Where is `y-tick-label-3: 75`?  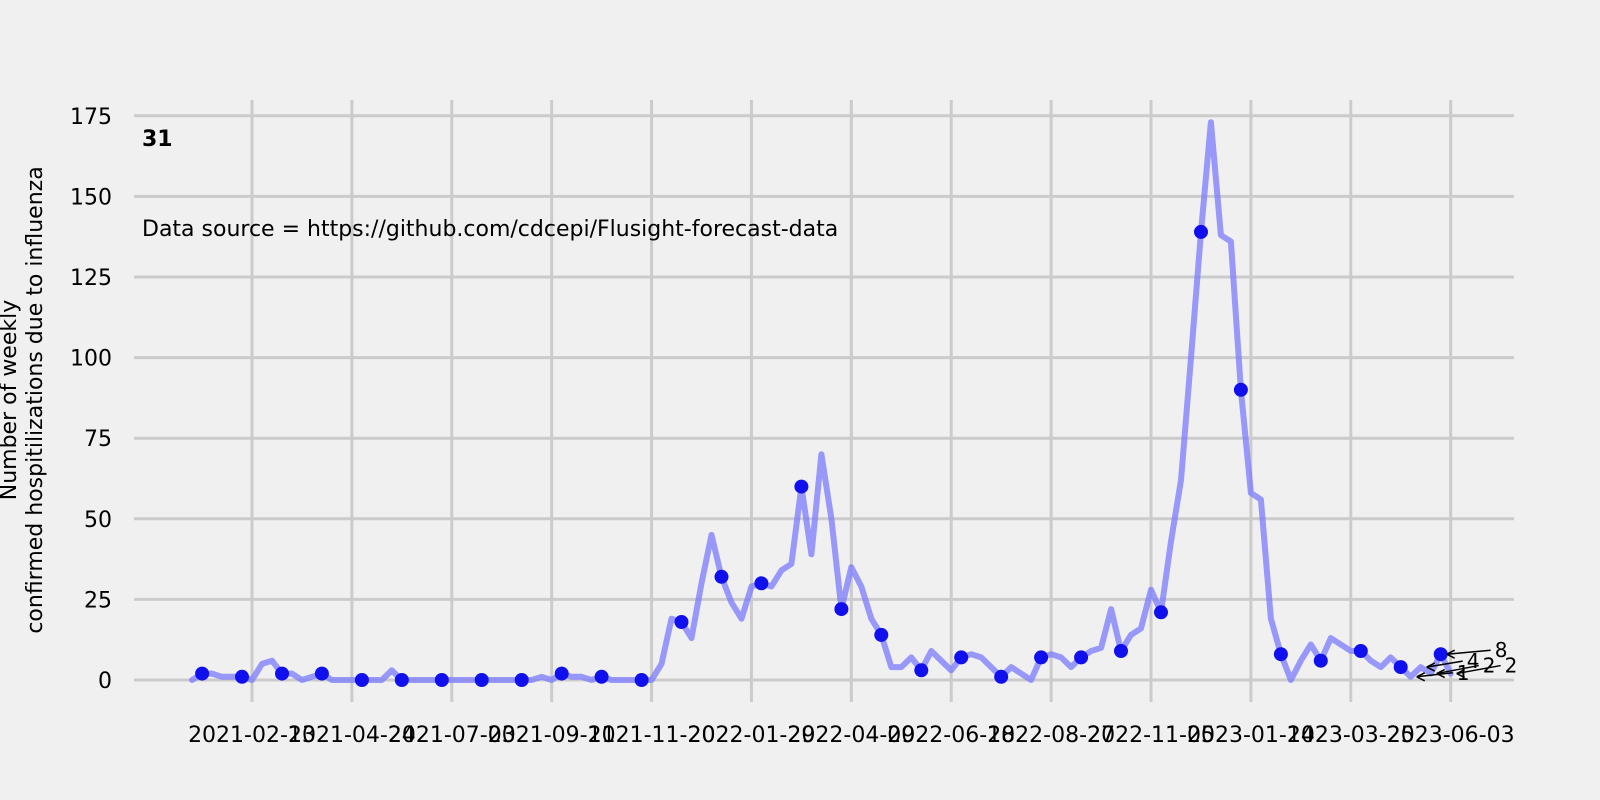 y-tick-label-3: 75 is located at coordinates (98, 439).